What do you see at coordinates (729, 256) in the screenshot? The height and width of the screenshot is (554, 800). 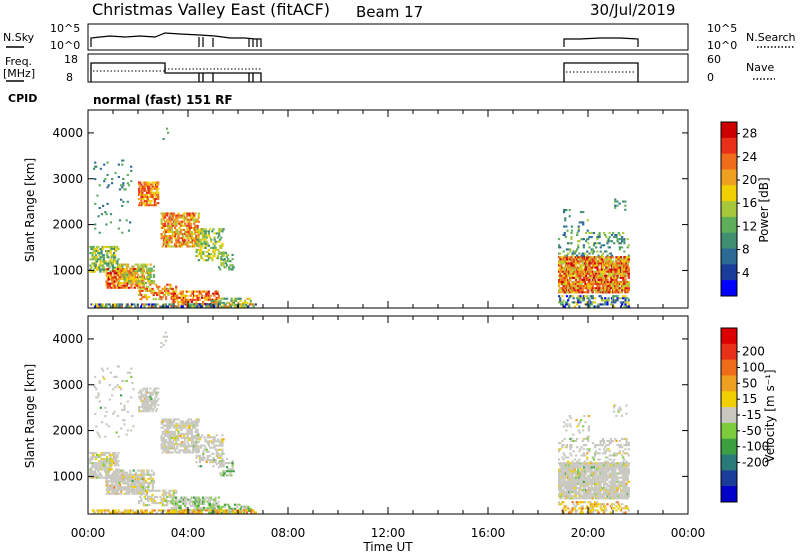 I see `colorbar-cell` at bounding box center [729, 256].